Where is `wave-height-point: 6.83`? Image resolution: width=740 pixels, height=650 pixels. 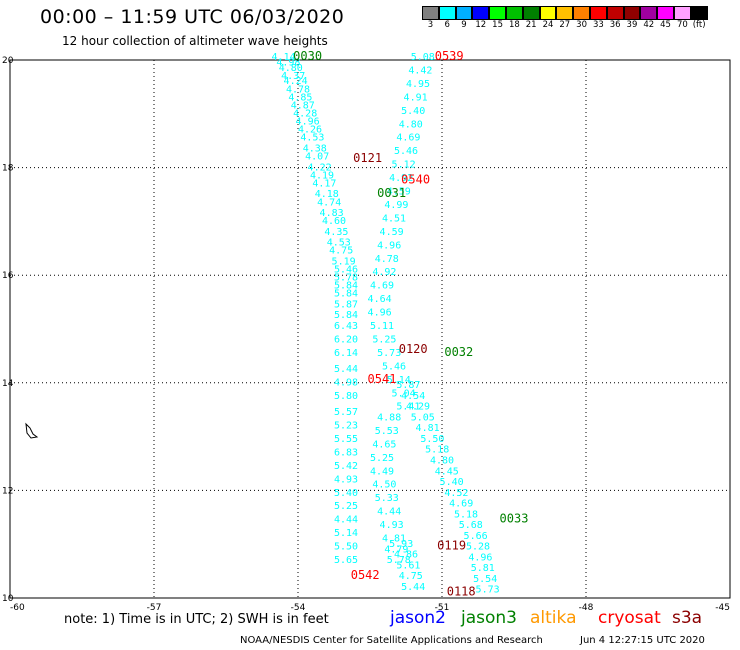 wave-height-point: 6.83 is located at coordinates (346, 452).